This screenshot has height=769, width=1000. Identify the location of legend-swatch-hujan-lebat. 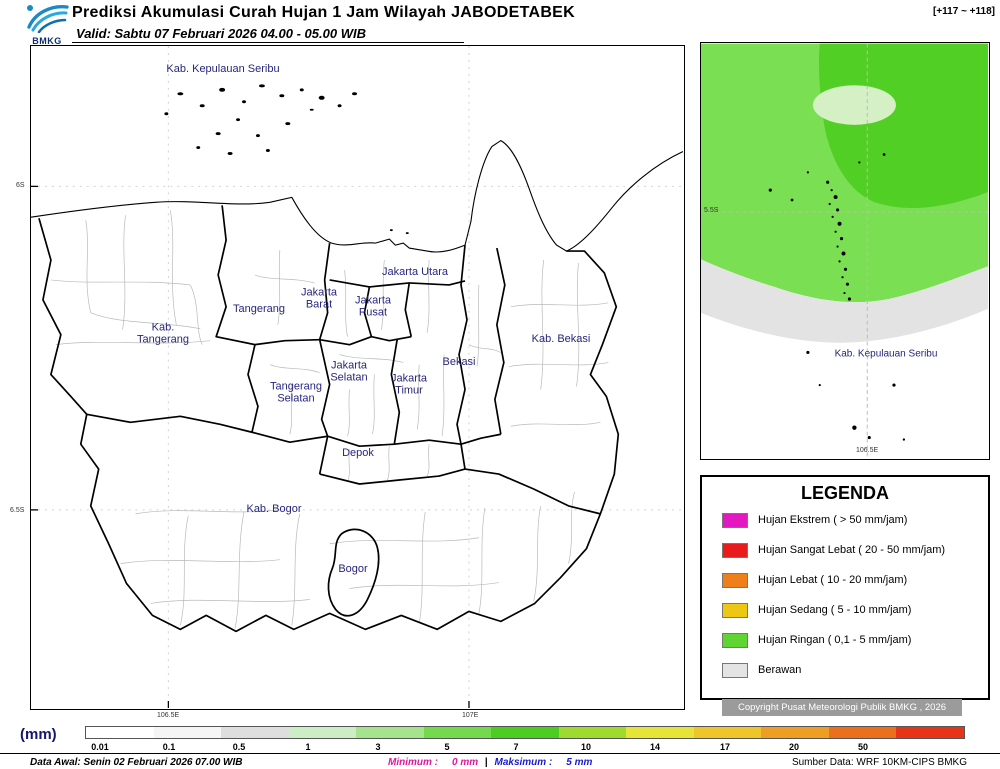
(735, 580).